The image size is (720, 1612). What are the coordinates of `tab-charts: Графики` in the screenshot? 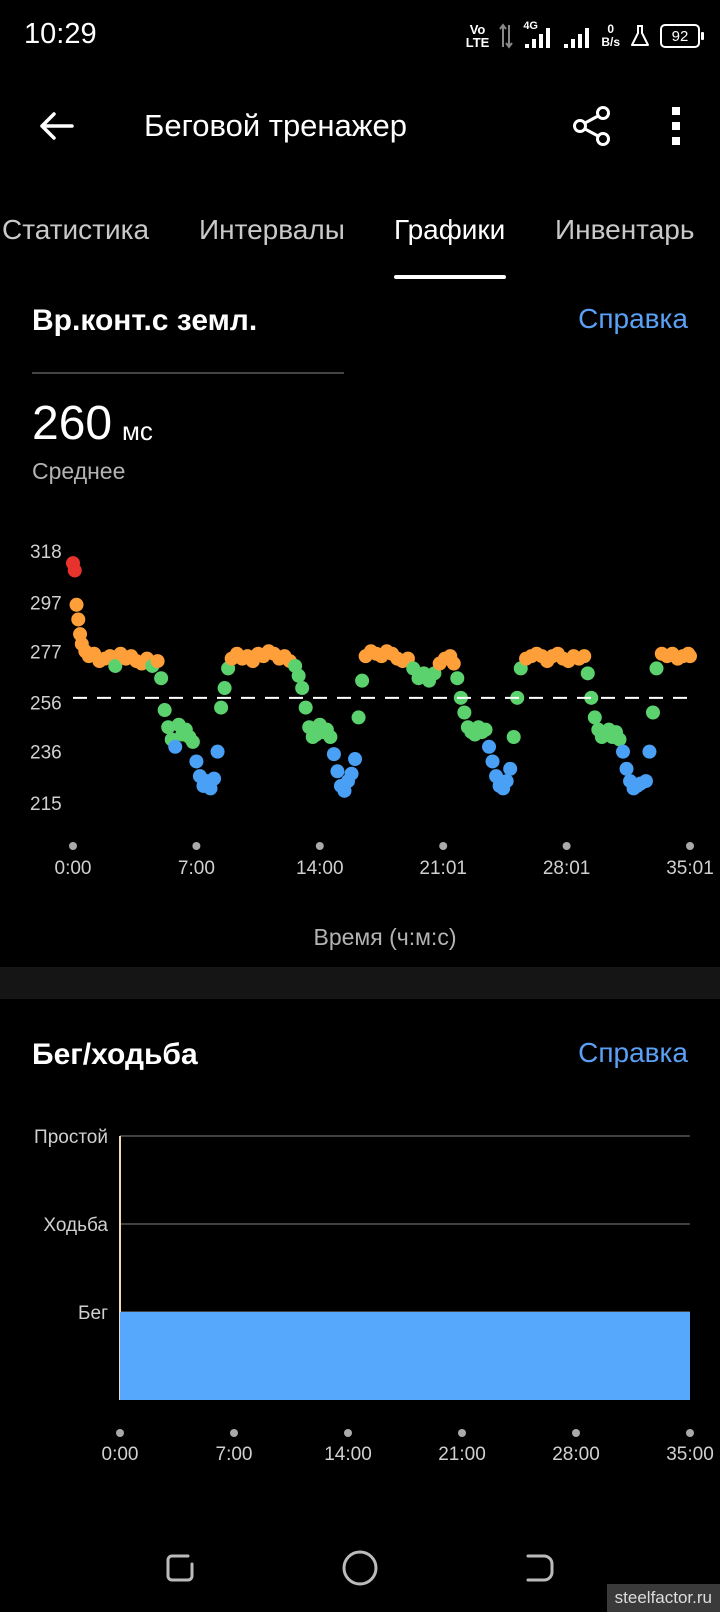 It's located at (450, 229).